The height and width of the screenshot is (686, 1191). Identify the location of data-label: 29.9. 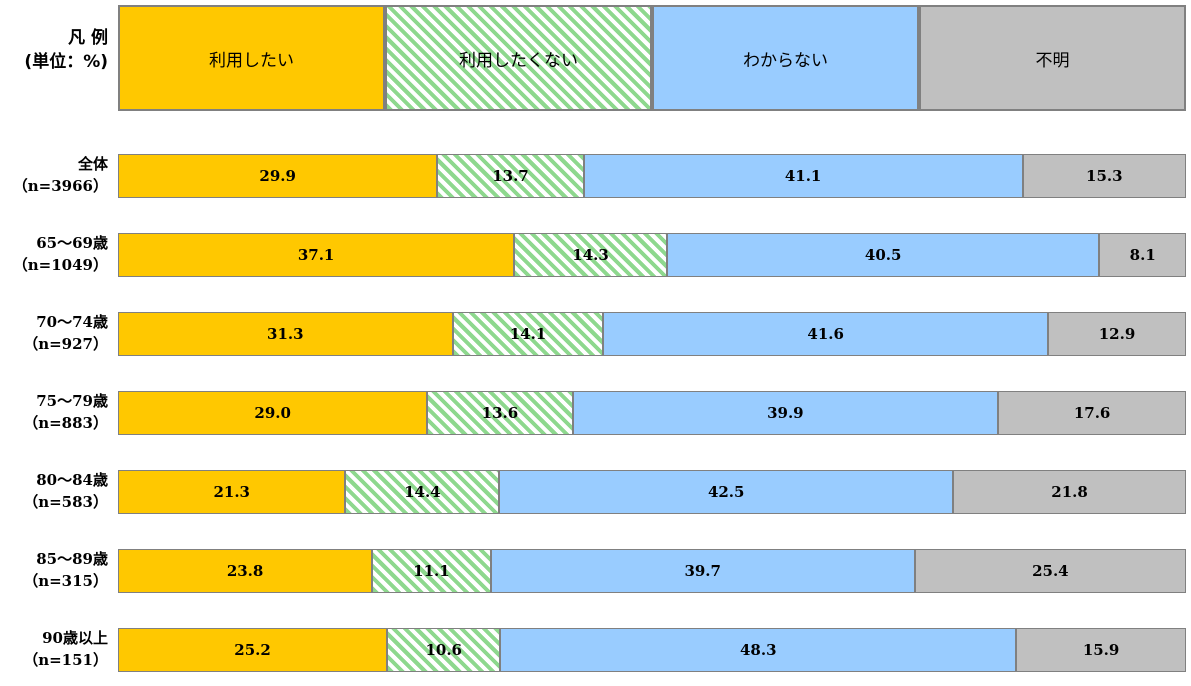
(277, 176).